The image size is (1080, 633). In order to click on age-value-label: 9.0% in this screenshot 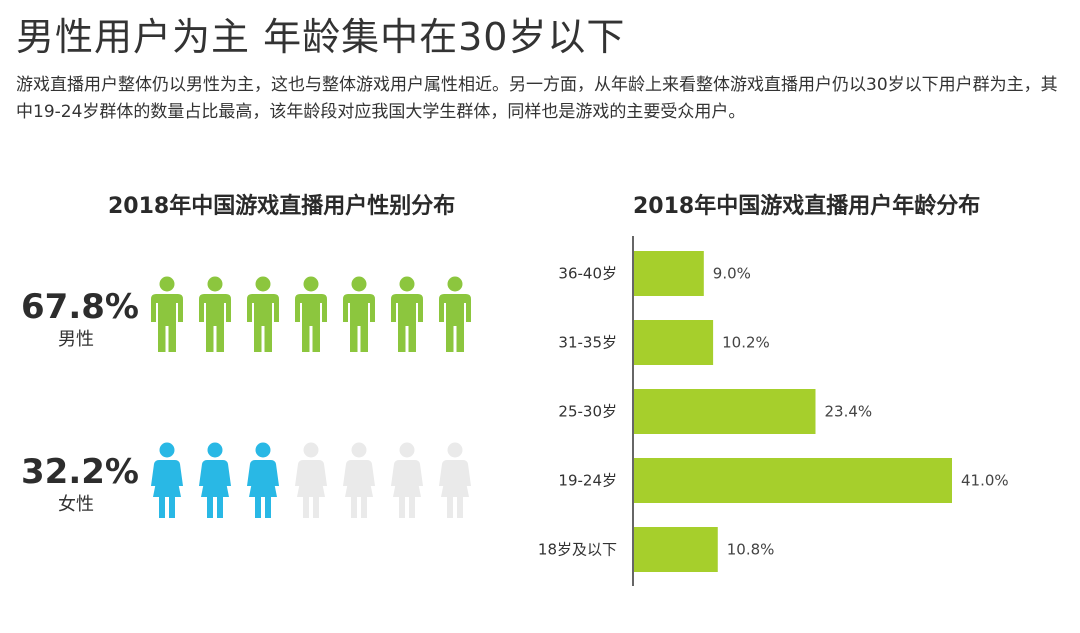, I will do `click(732, 274)`.